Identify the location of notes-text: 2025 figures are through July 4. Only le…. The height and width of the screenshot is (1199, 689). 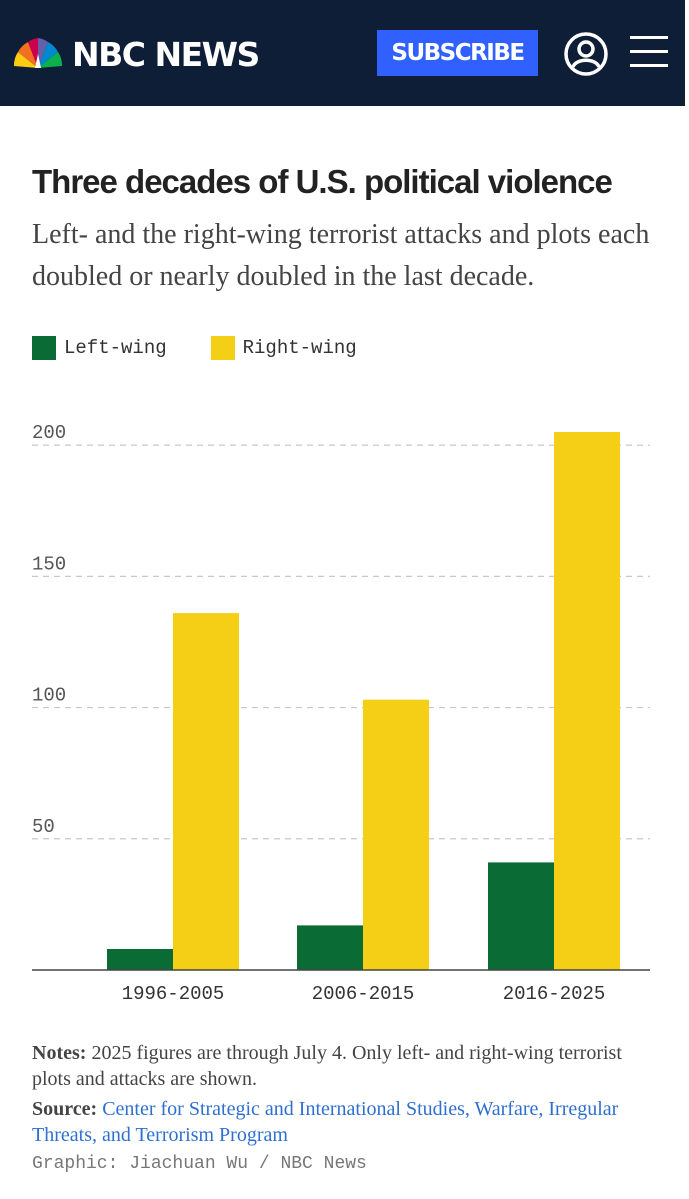
(327, 1066).